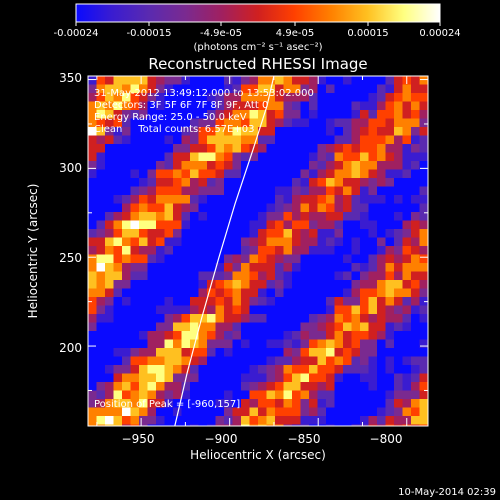 The height and width of the screenshot is (500, 500). Describe the element at coordinates (304, 439) in the screenshot. I see `x-tick-label: −850` at that location.